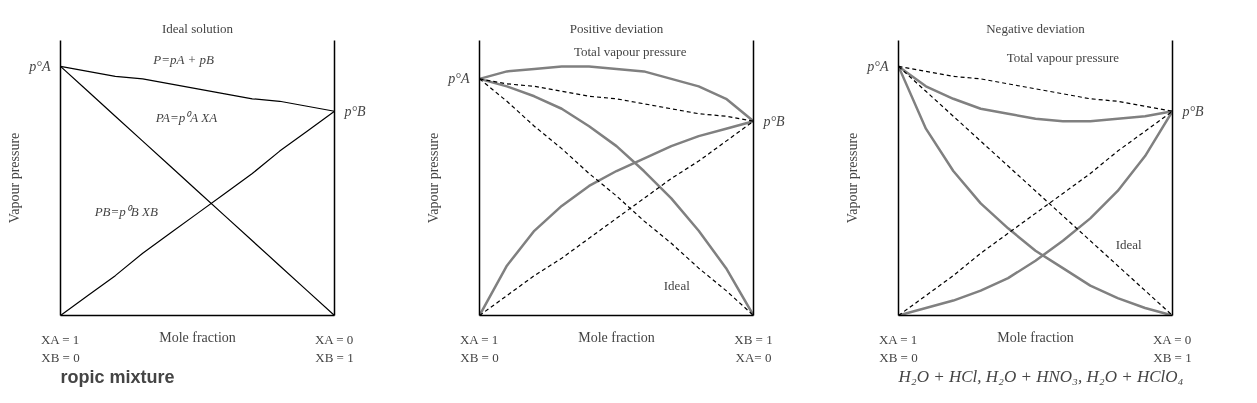 The image size is (1257, 403). What do you see at coordinates (616, 28) in the screenshot?
I see `chart-title: Positive deviation` at bounding box center [616, 28].